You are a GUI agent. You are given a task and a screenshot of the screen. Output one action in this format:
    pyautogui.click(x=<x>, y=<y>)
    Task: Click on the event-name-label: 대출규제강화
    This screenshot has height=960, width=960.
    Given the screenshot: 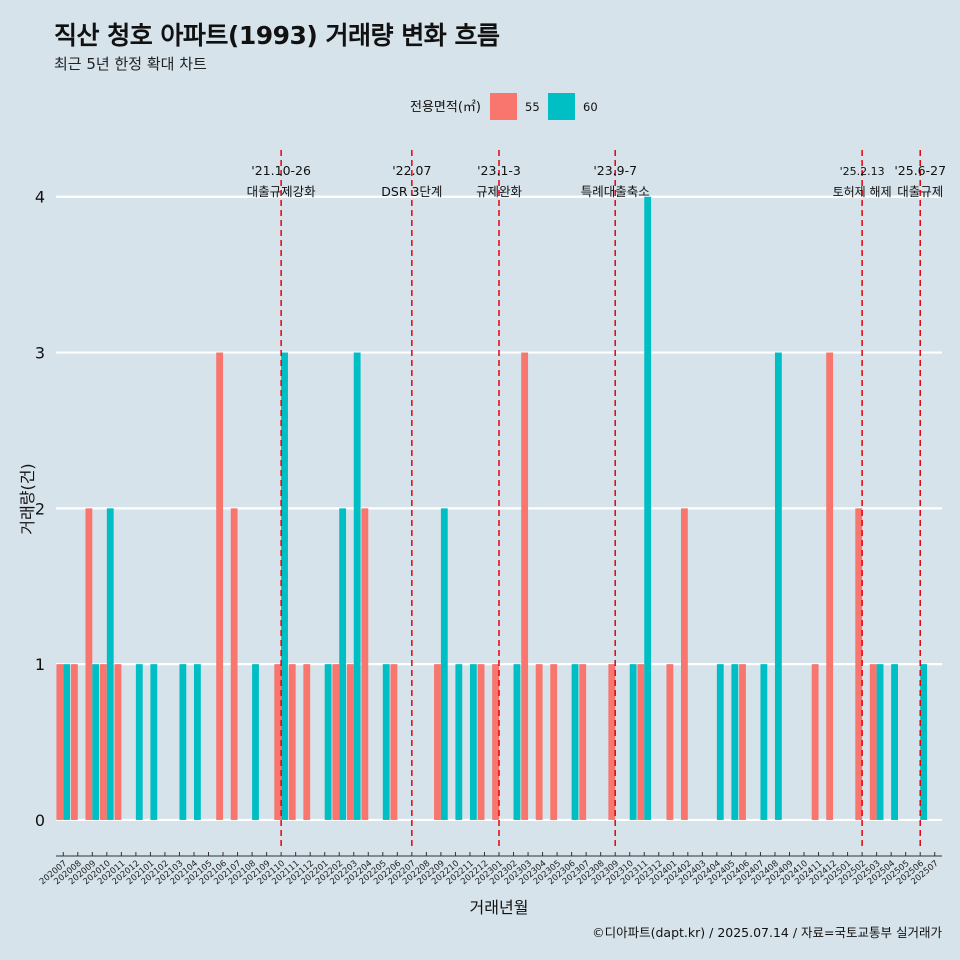 What is the action you would take?
    pyautogui.click(x=282, y=191)
    